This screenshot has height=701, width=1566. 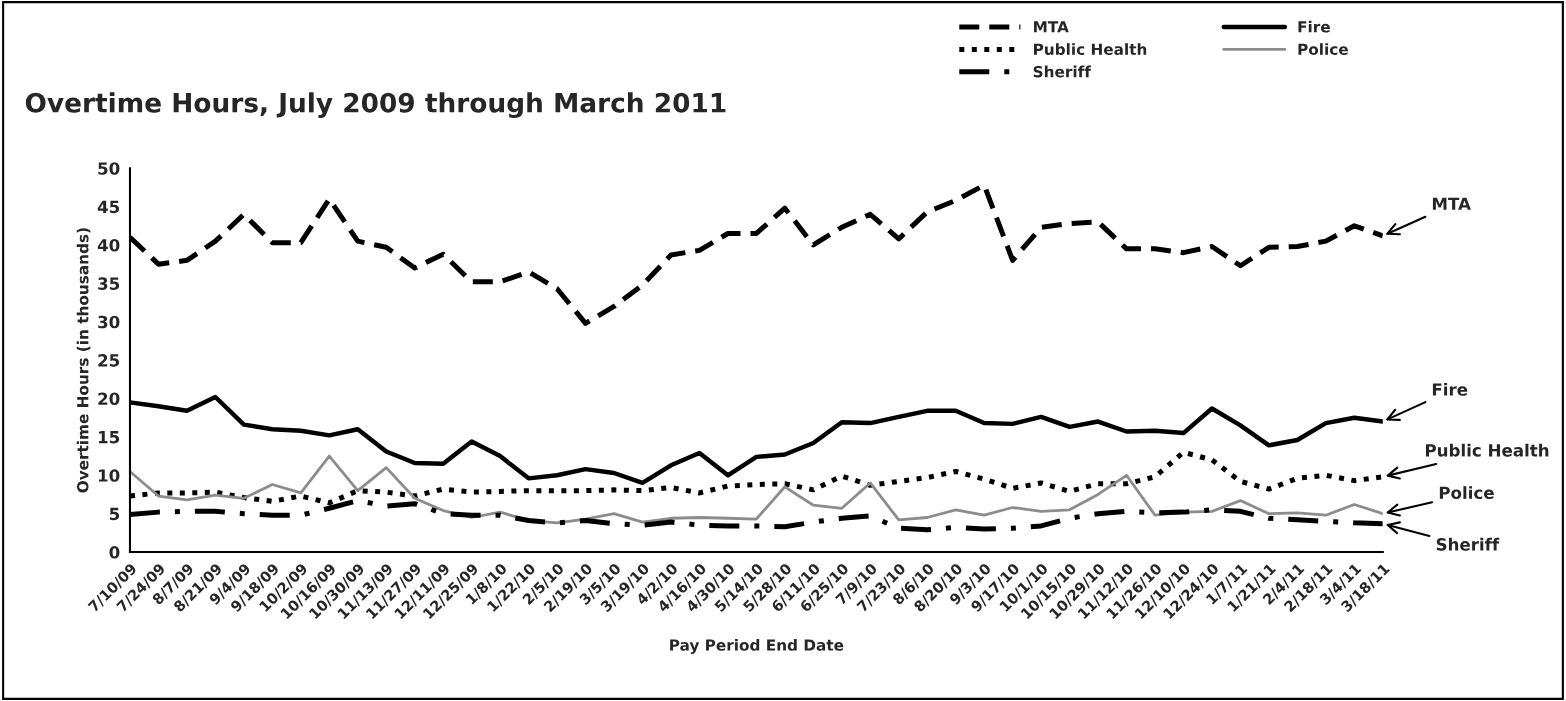 What do you see at coordinates (109, 437) in the screenshot?
I see `y-tick-label: 15` at bounding box center [109, 437].